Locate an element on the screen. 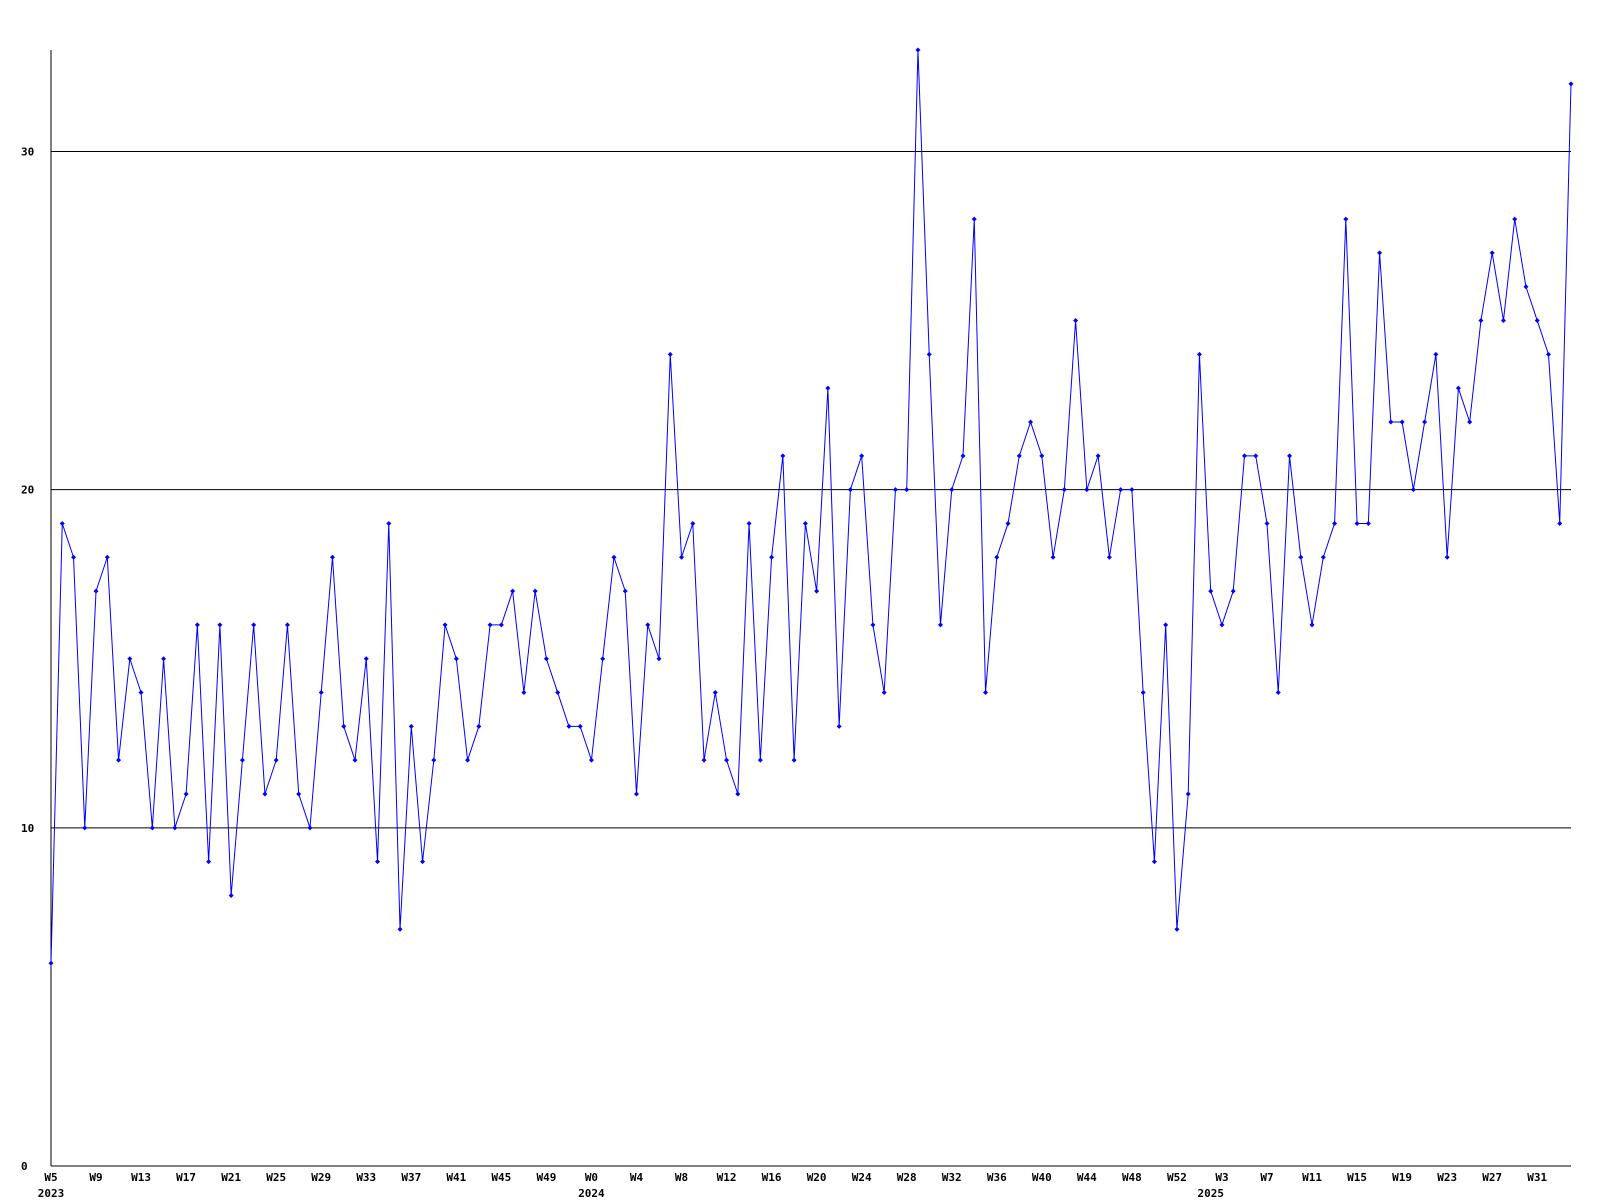 The image size is (1600, 1200). x-tick-label: W15 is located at coordinates (1357, 1177).